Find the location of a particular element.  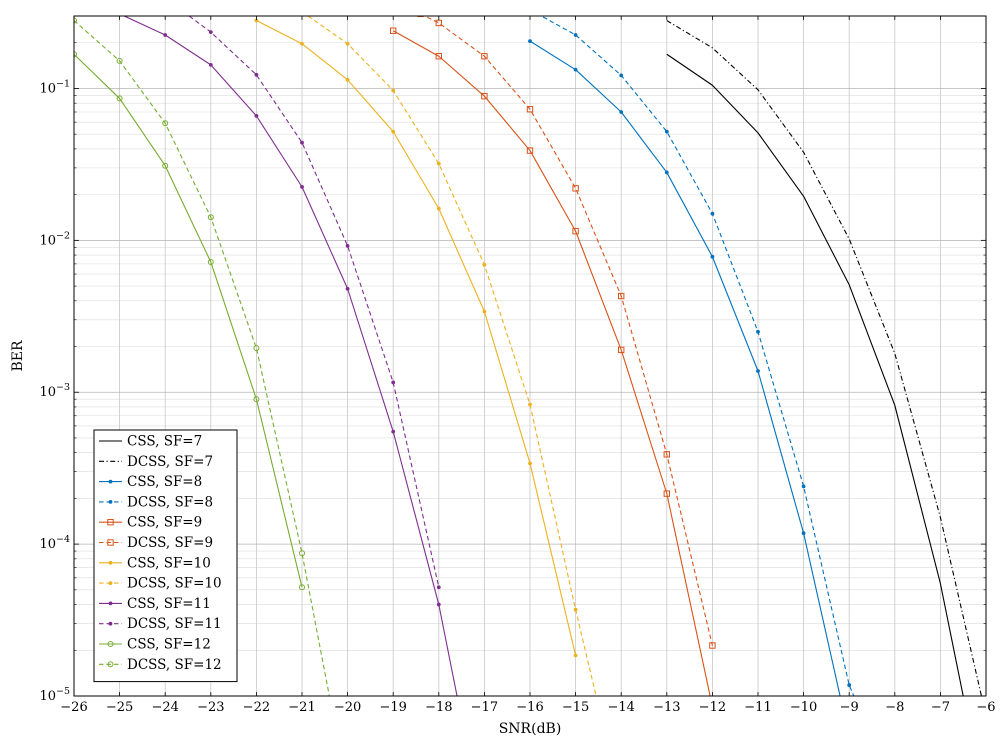

y-tick-label: 10⁻¹ is located at coordinates (54, 87).